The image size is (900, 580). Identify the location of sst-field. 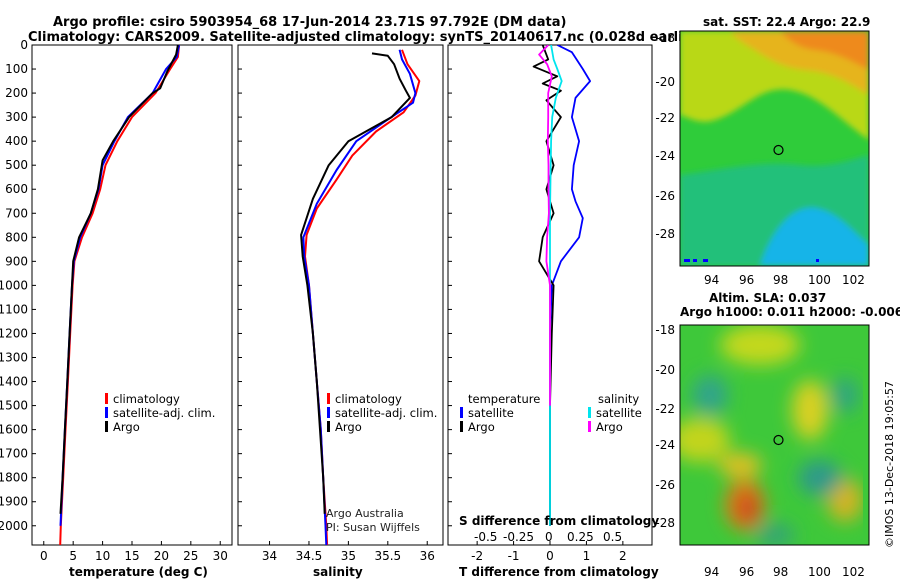
(774, 148).